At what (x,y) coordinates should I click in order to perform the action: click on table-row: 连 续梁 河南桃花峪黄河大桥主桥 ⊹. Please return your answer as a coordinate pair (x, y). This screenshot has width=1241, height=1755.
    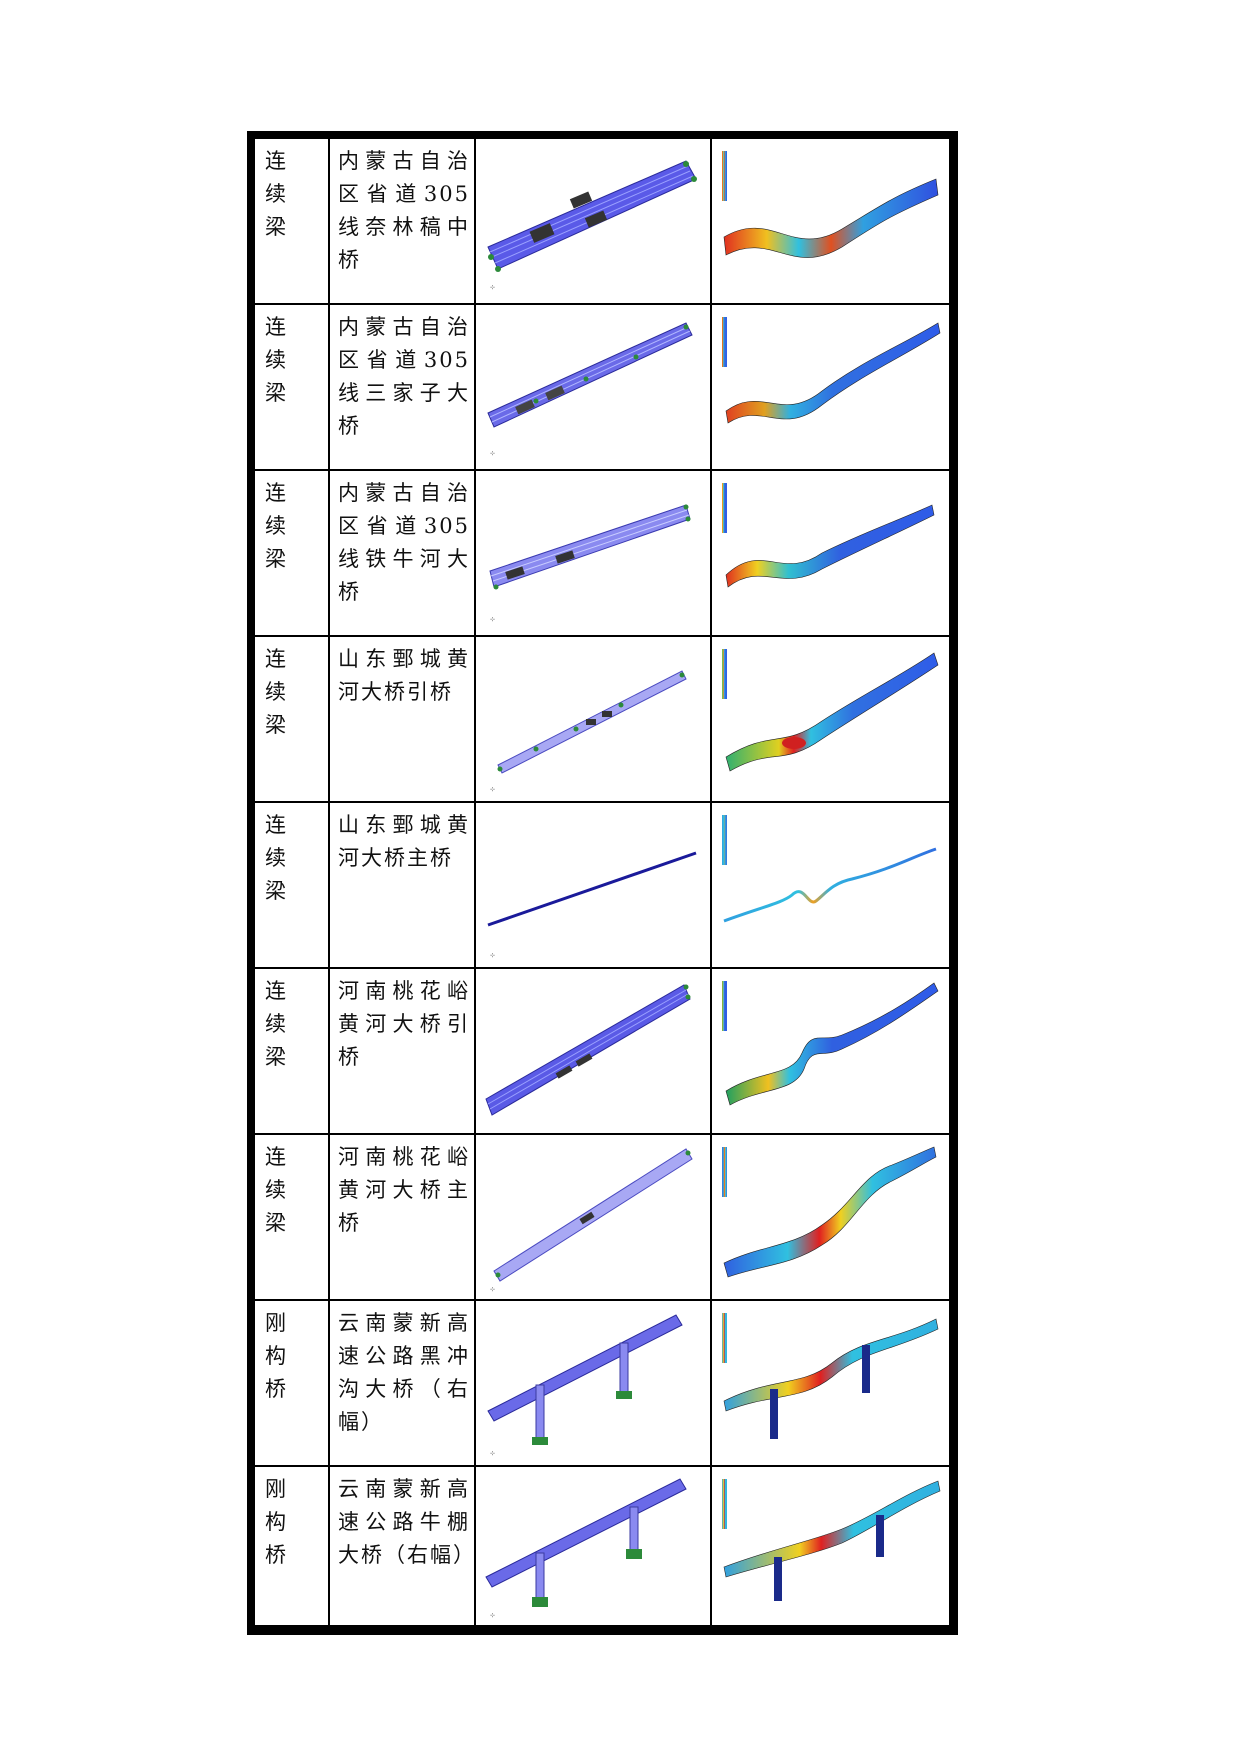
    Looking at the image, I should click on (602, 1217).